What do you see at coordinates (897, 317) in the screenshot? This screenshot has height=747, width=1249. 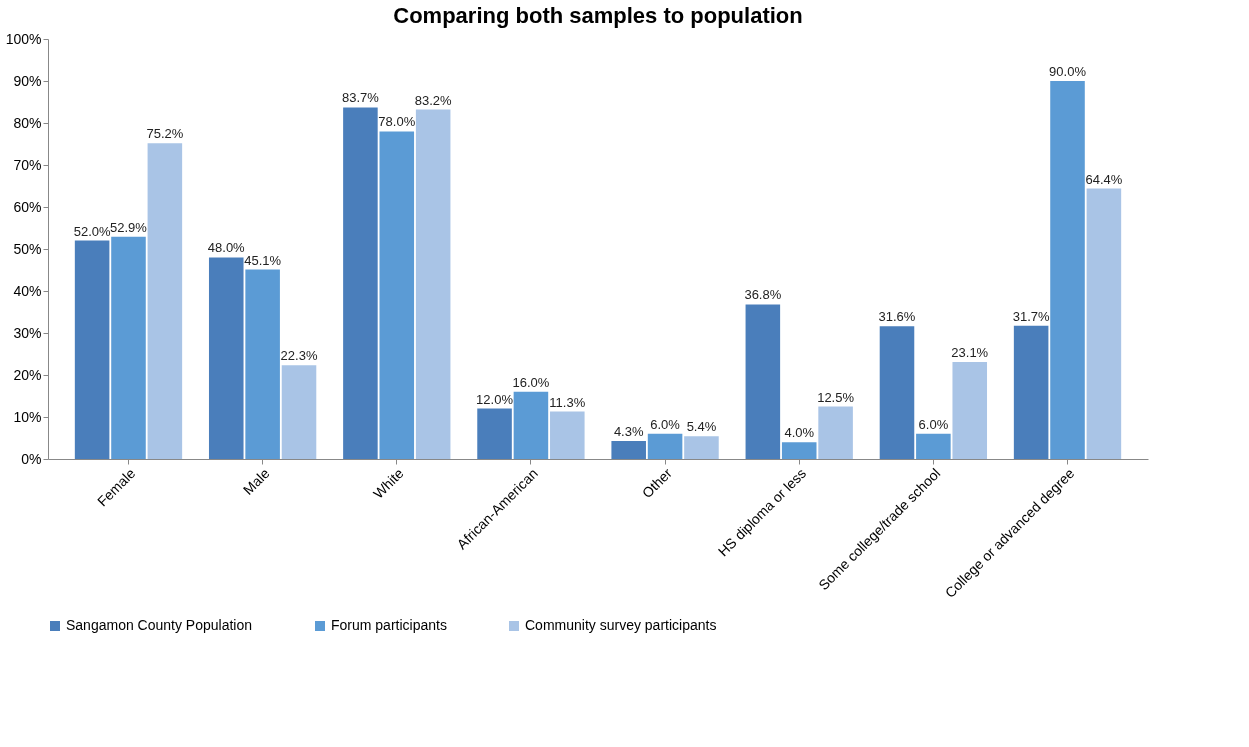 I see `data-label: 31.6%` at bounding box center [897, 317].